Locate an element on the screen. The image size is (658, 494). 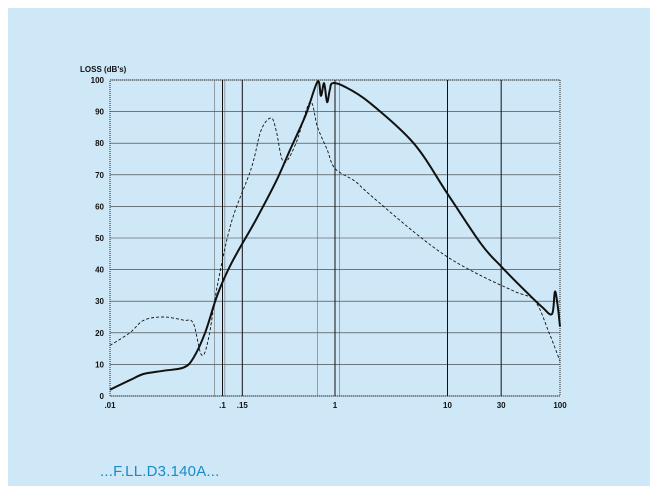
y-tick-label: 80 is located at coordinates (99, 143).